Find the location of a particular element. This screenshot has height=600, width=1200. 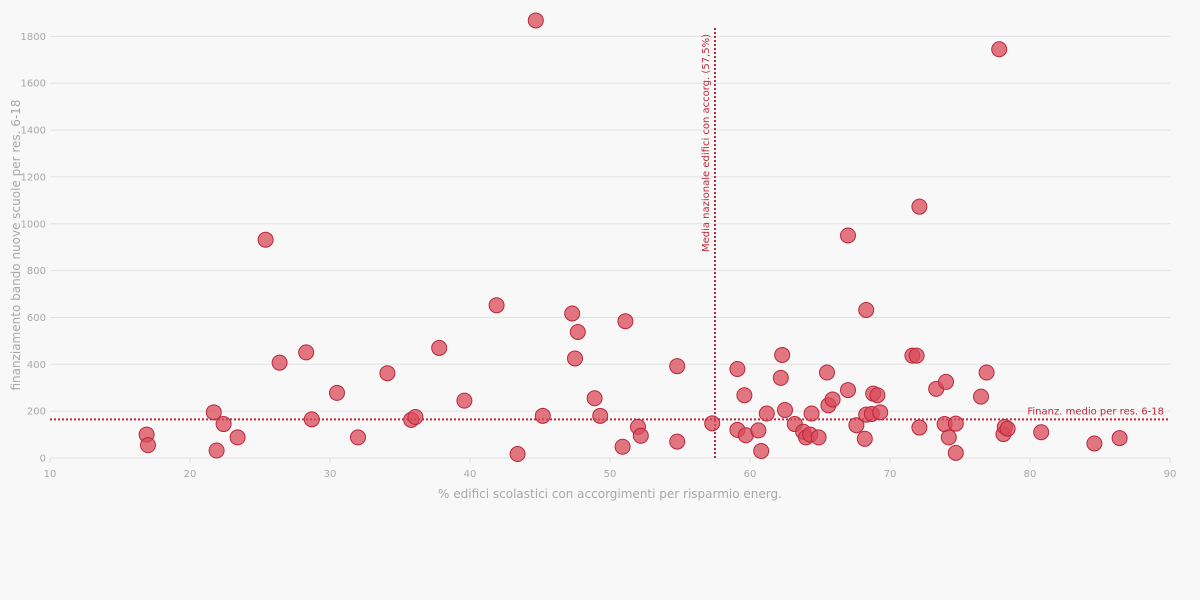

x-tick-label: 40 is located at coordinates (470, 474).